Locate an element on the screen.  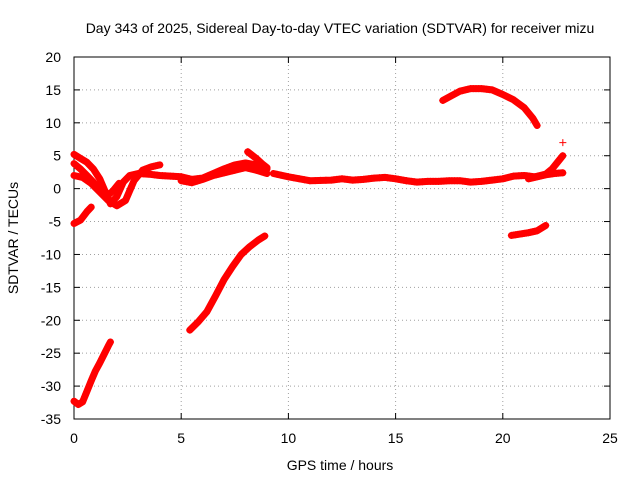
y-tick-label: 5 is located at coordinates (57, 156).